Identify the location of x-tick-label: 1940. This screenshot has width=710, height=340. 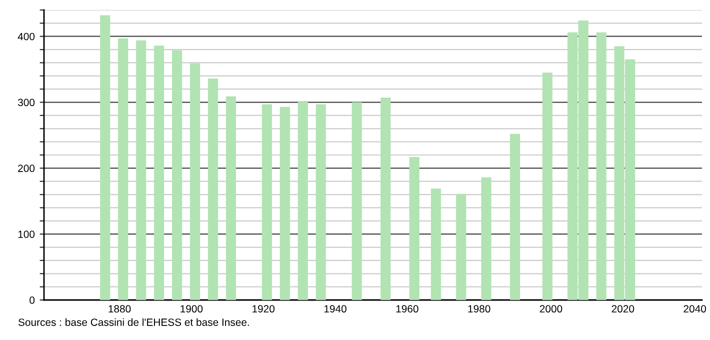
(335, 309).